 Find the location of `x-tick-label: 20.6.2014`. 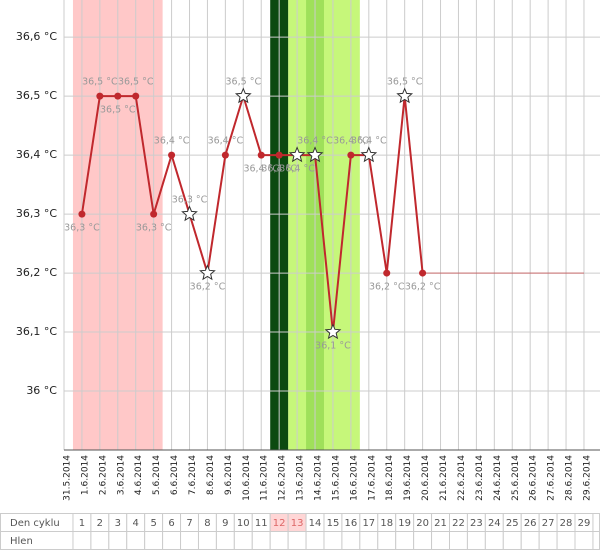

x-tick-label: 20.6.2014 is located at coordinates (426, 478).